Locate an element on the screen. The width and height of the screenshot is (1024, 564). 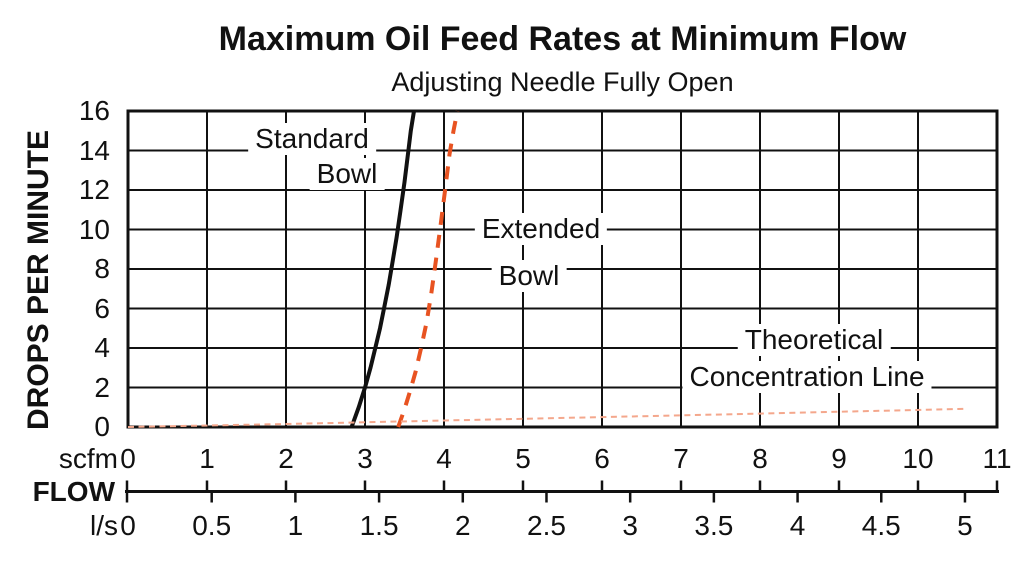
scfm-tick-label: 2 is located at coordinates (286, 458).